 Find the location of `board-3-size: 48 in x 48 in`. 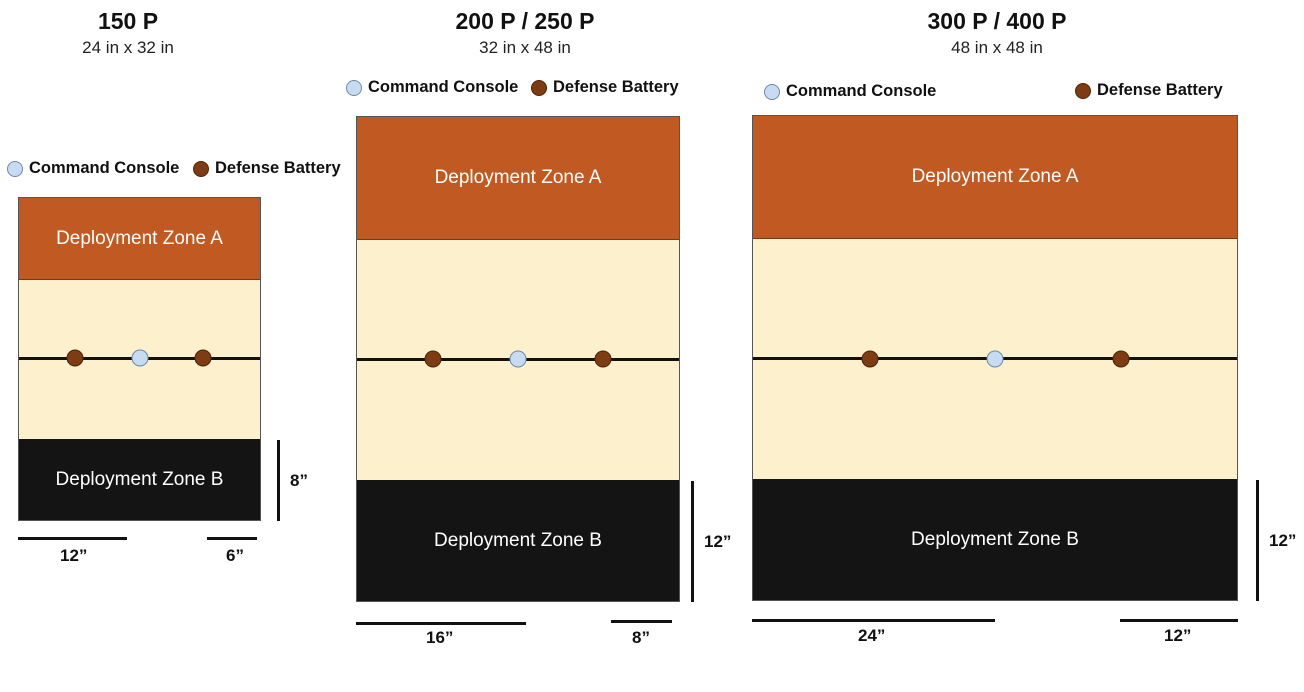

board-3-size: 48 in x 48 in is located at coordinates (997, 47).